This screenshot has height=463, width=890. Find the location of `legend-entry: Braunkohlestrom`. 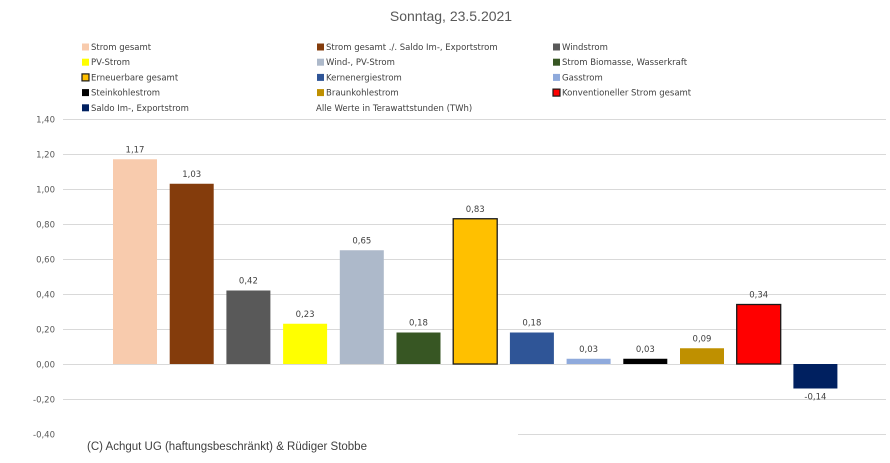

legend-entry: Braunkohlestrom is located at coordinates (358, 94).